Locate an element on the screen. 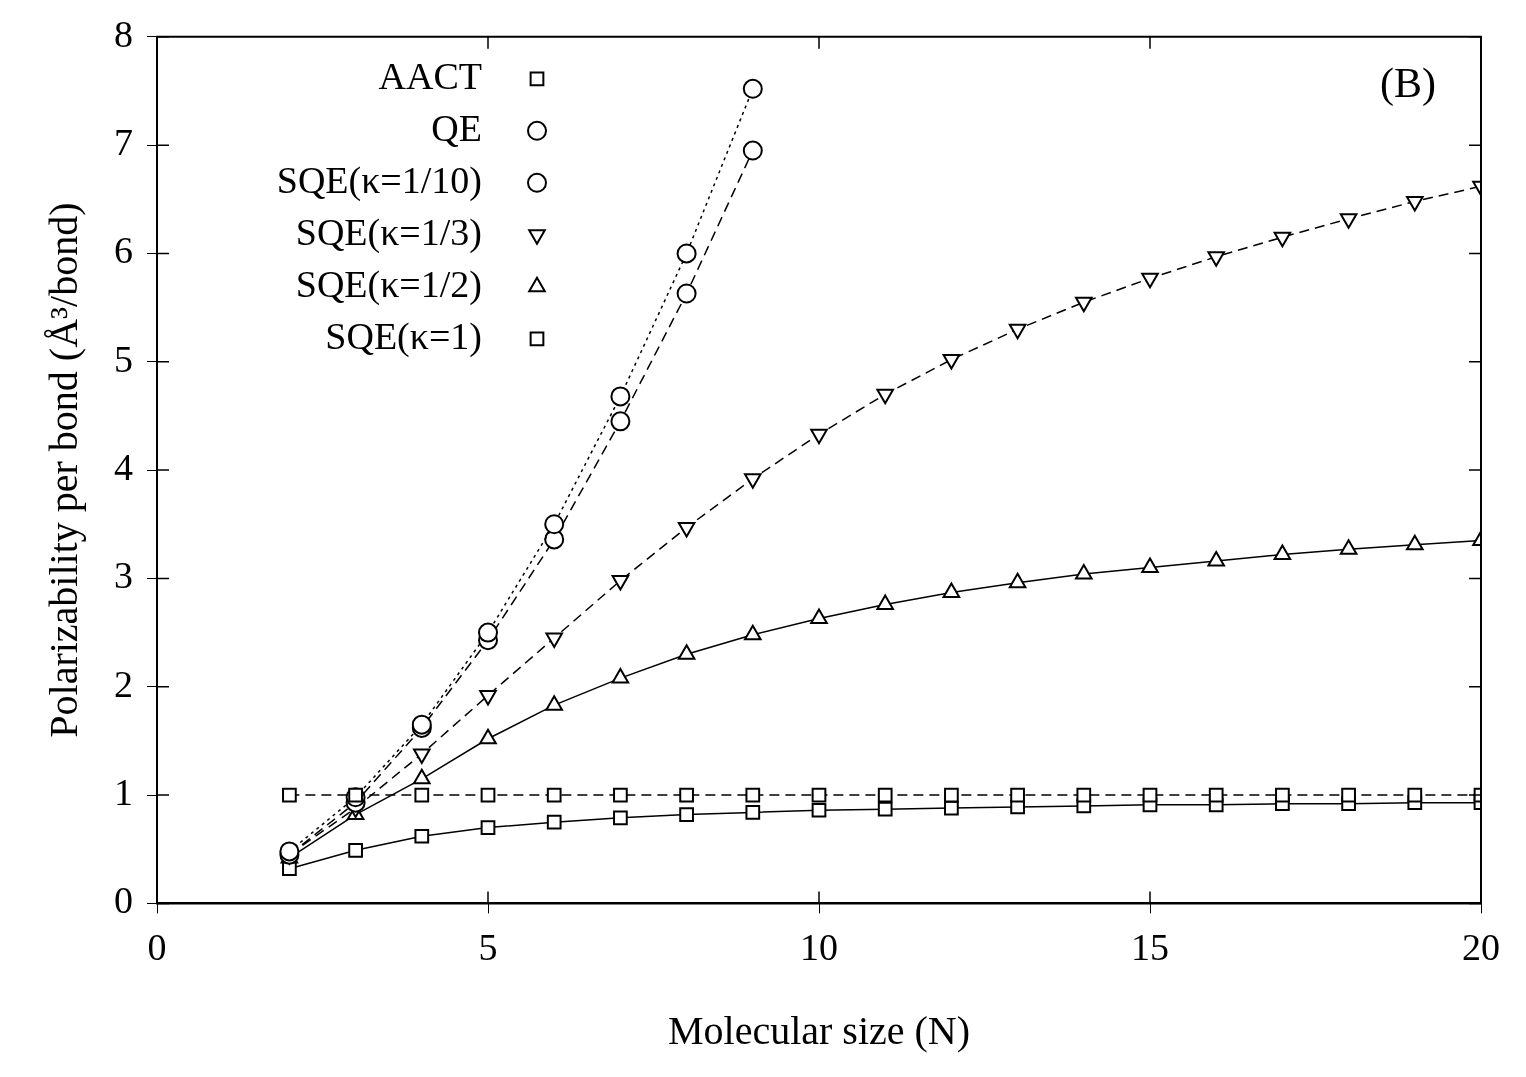  legend-label: SQE(κ=1/10) is located at coordinates (379, 180).